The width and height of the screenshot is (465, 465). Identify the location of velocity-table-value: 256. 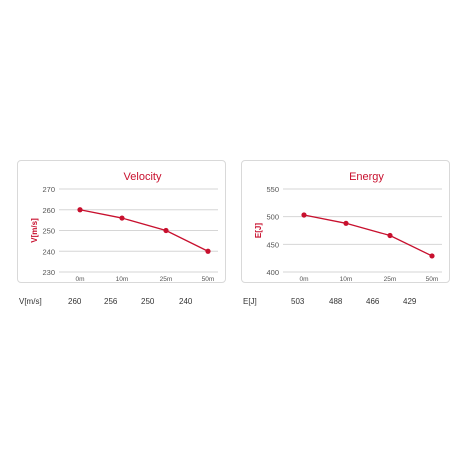
(111, 301).